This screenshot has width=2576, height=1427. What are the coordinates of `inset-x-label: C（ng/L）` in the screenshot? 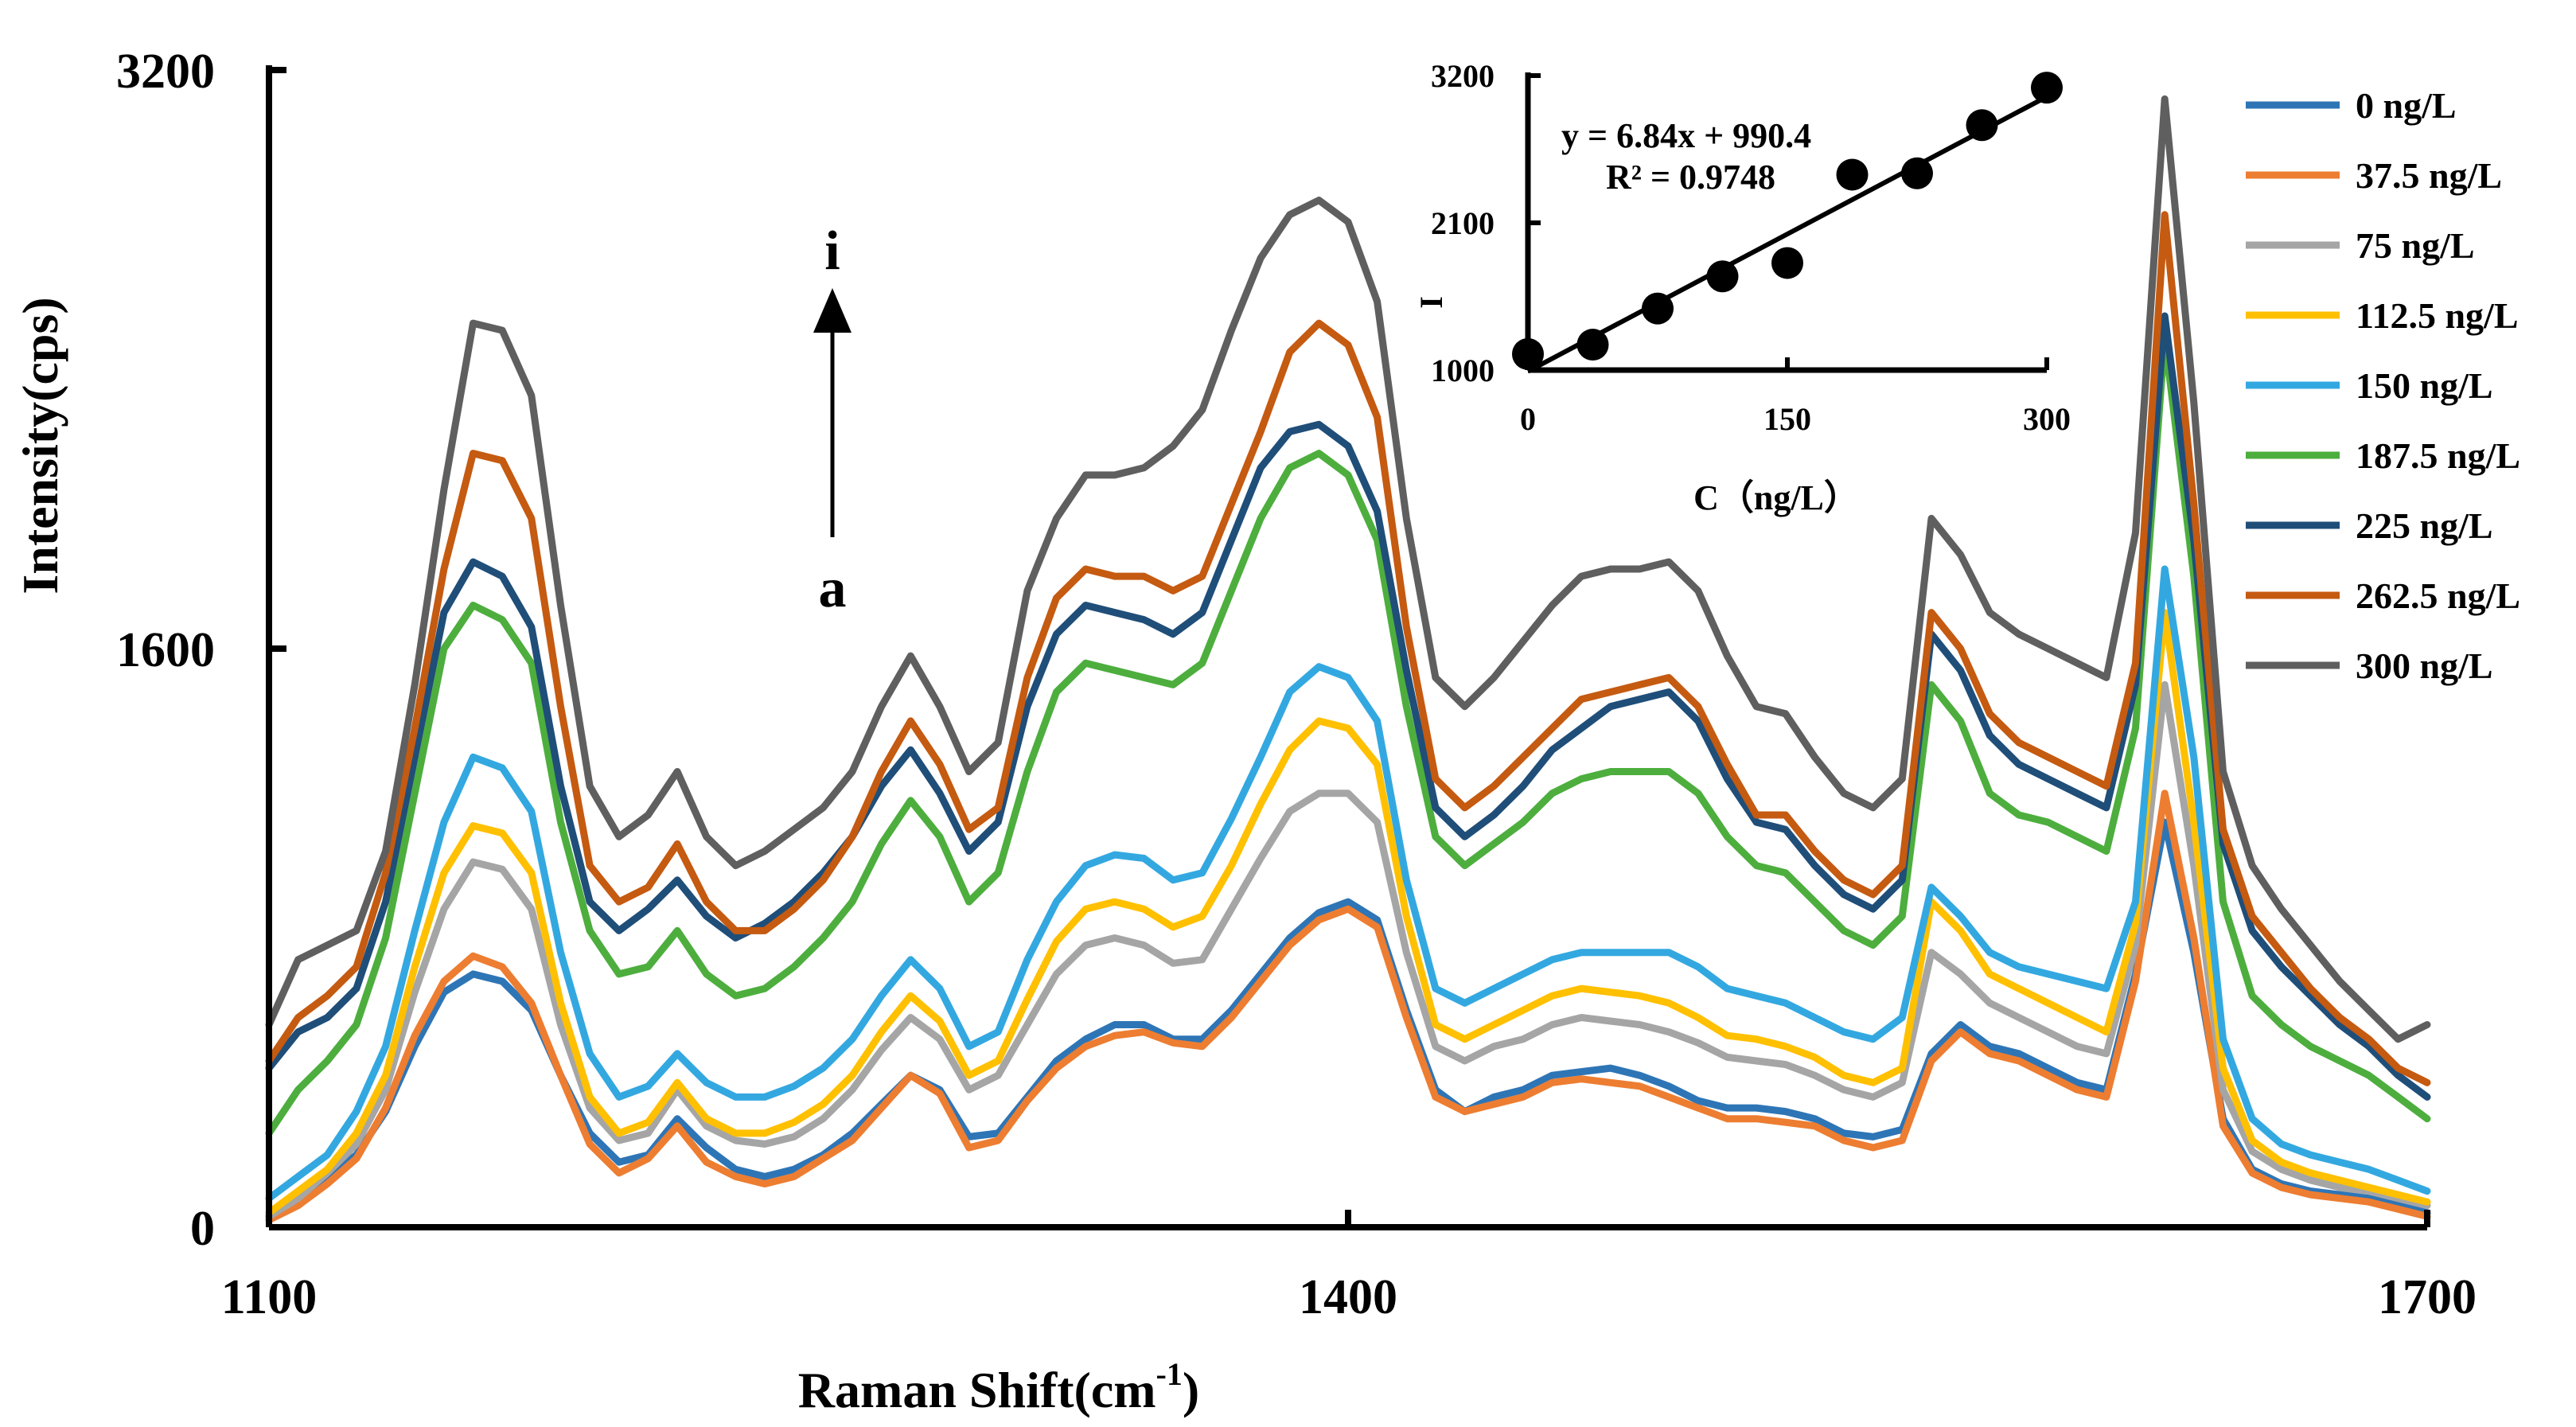 It's located at (1776, 497).